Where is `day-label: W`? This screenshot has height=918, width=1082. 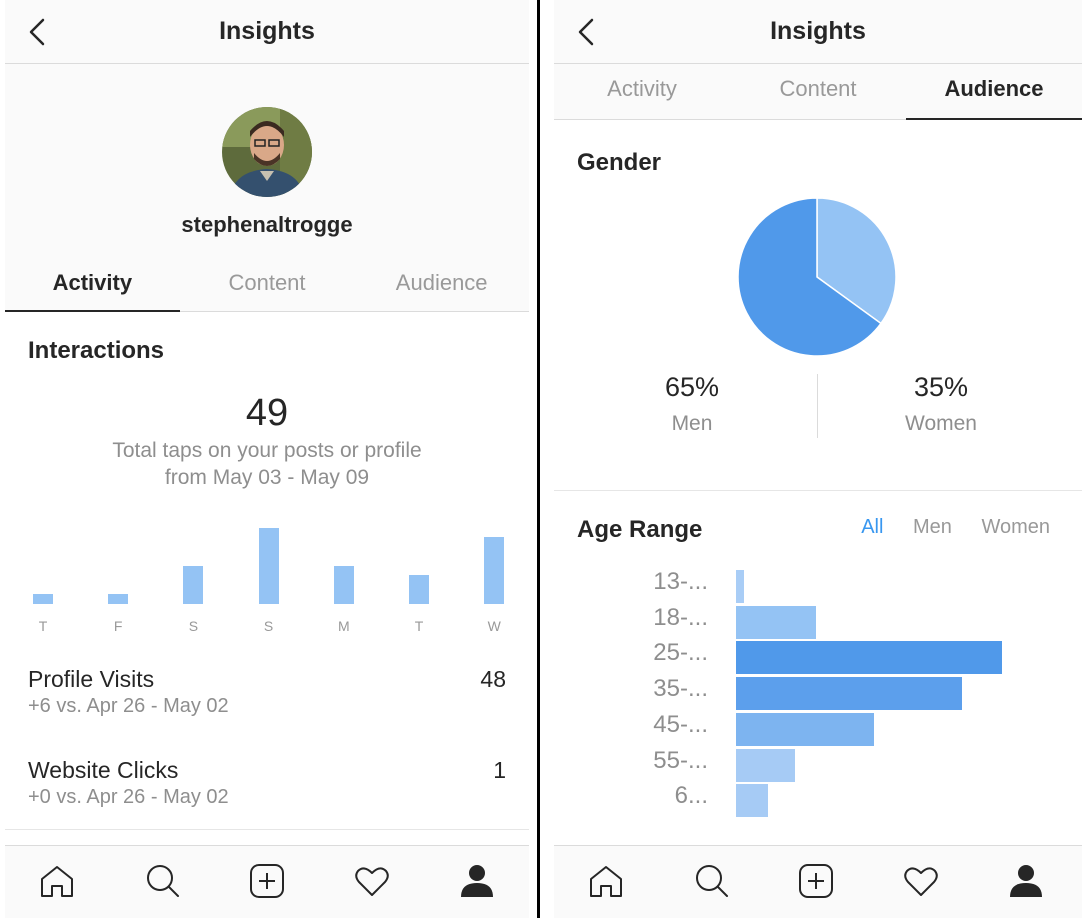 day-label: W is located at coordinates (494, 626).